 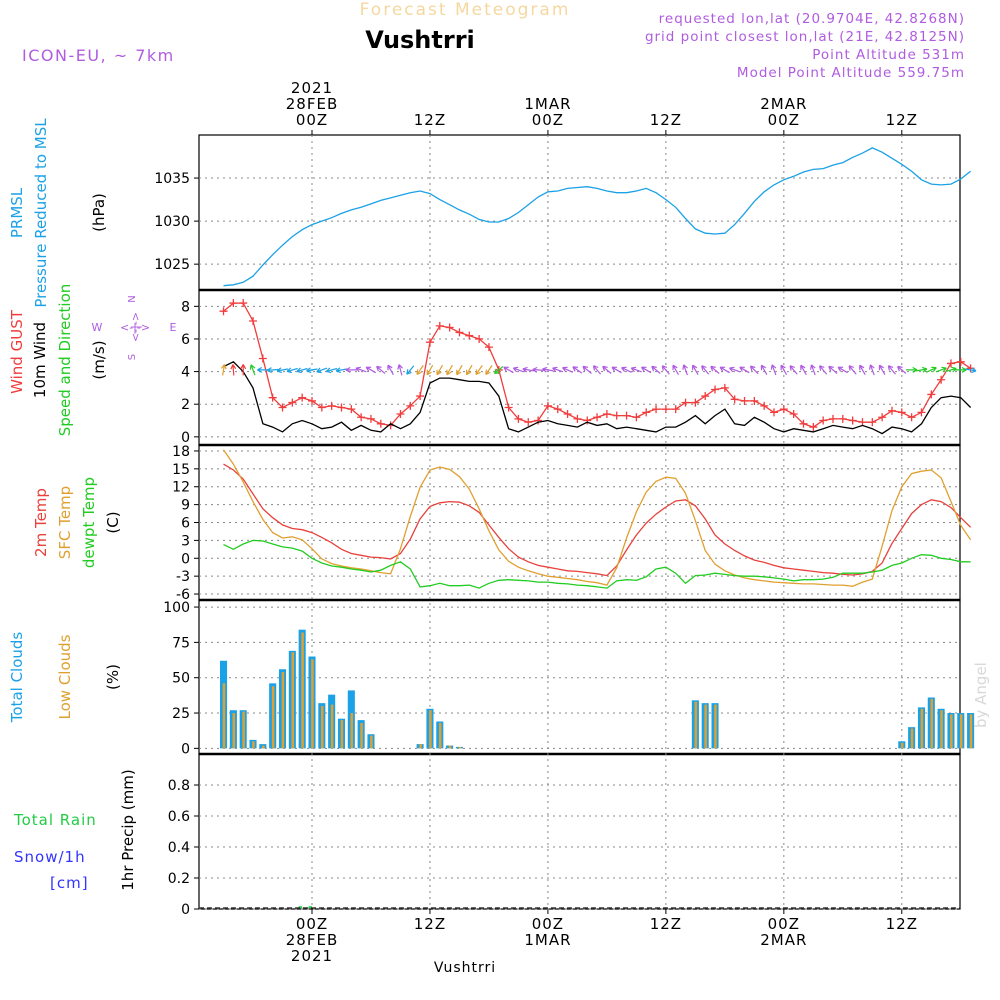 What do you see at coordinates (597, 217) in the screenshot?
I see `series-line-prmsl` at bounding box center [597, 217].